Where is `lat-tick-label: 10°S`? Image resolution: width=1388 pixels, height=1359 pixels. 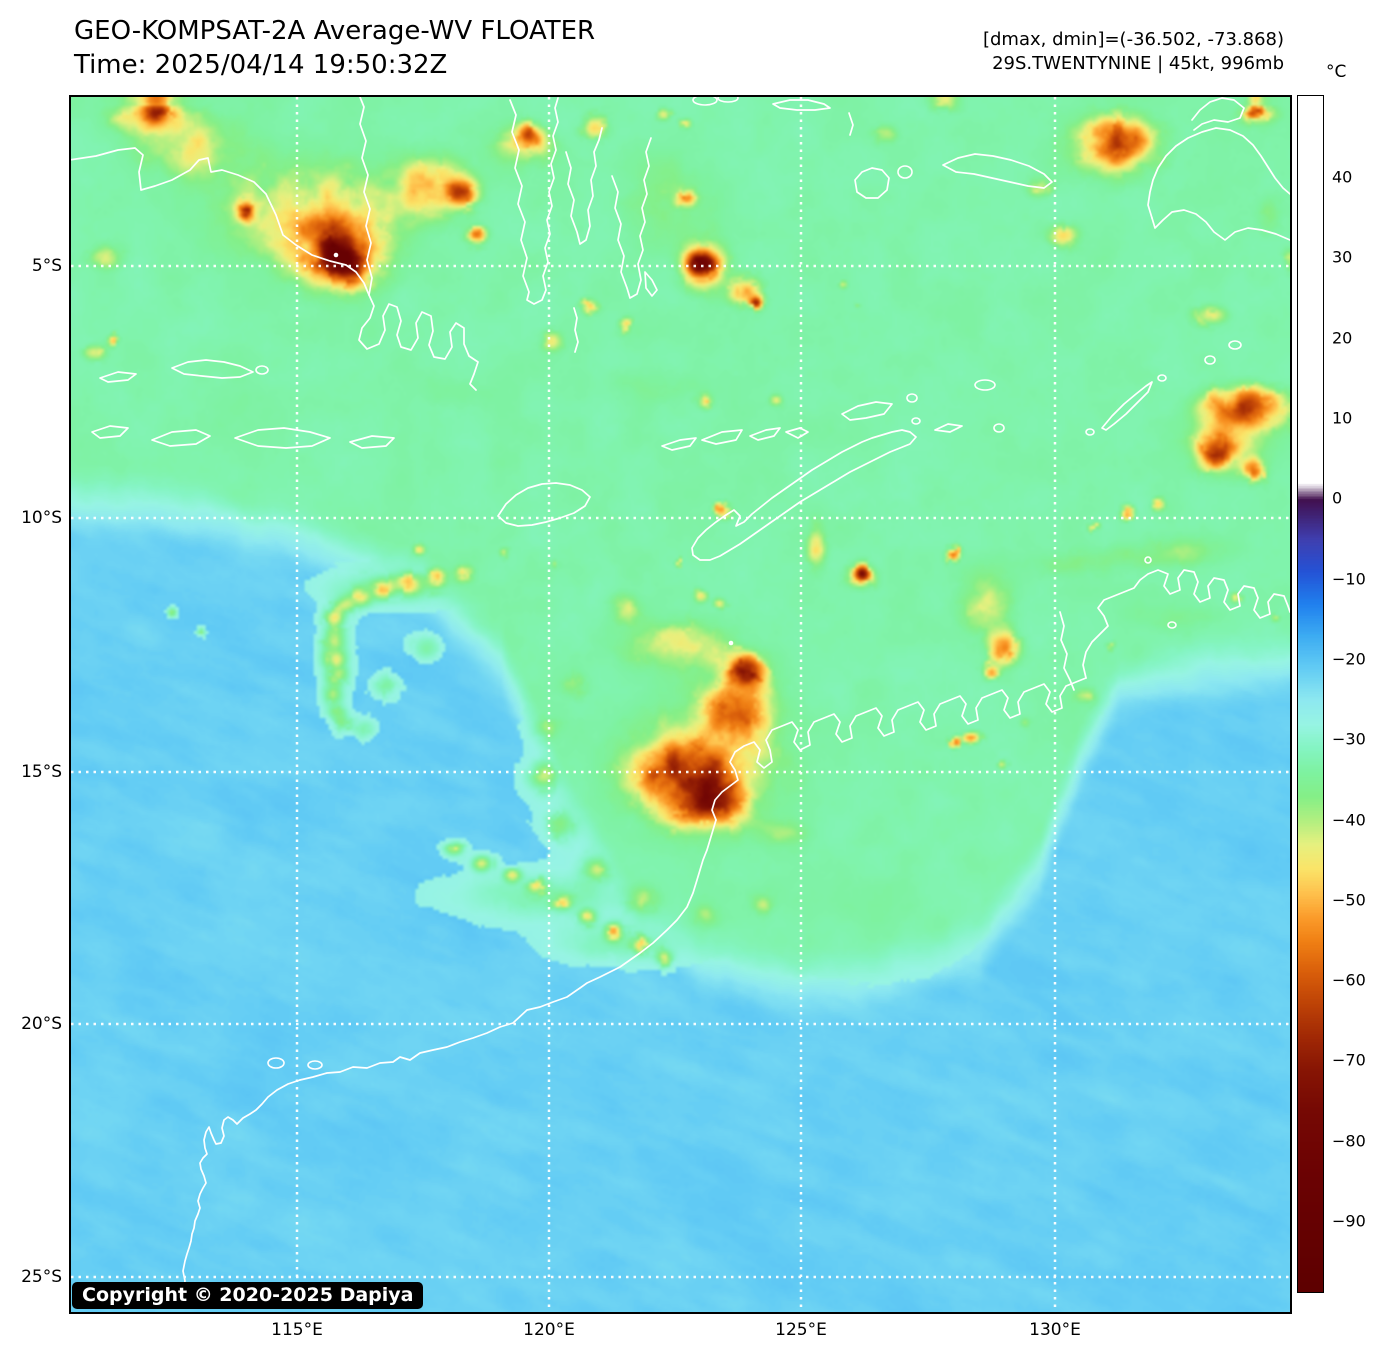 lat-tick-label: 10°S is located at coordinates (41, 518).